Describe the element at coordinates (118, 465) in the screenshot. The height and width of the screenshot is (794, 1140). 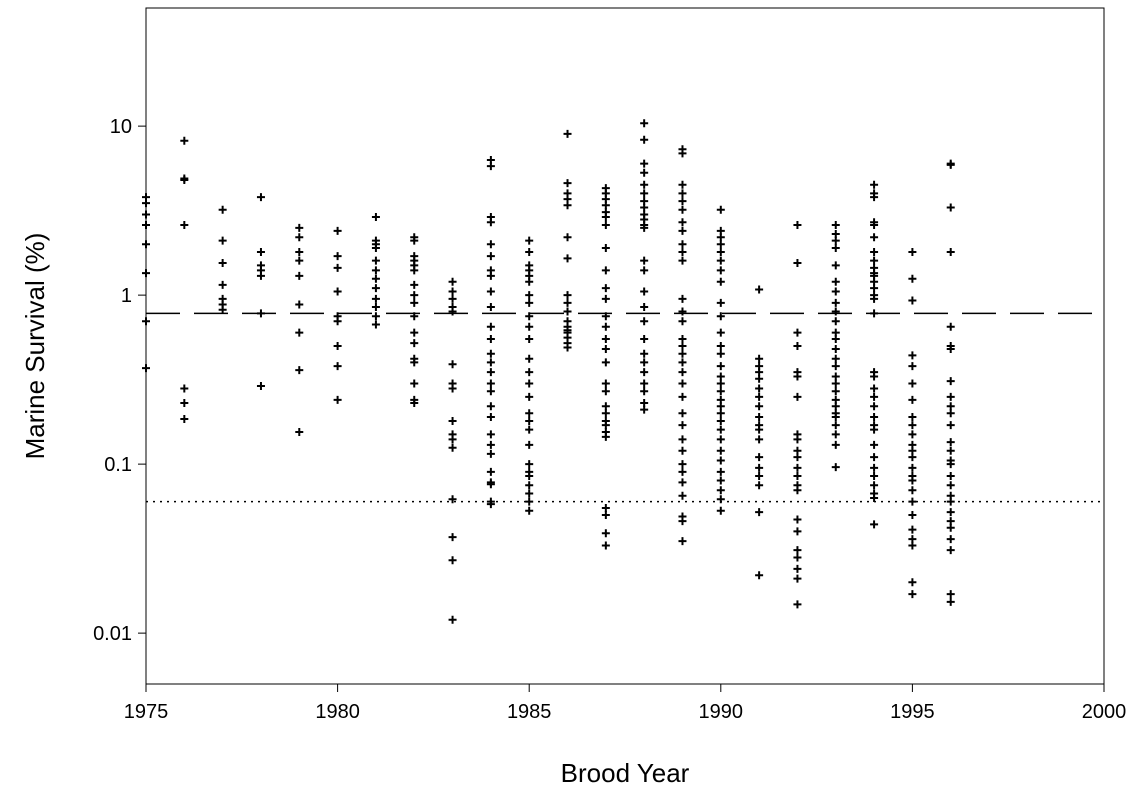
I see `y-tick-label: 0.1` at that location.